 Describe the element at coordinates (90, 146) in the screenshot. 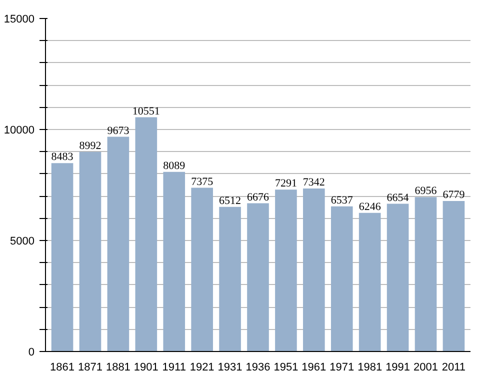

I see `data-label: 8992` at that location.